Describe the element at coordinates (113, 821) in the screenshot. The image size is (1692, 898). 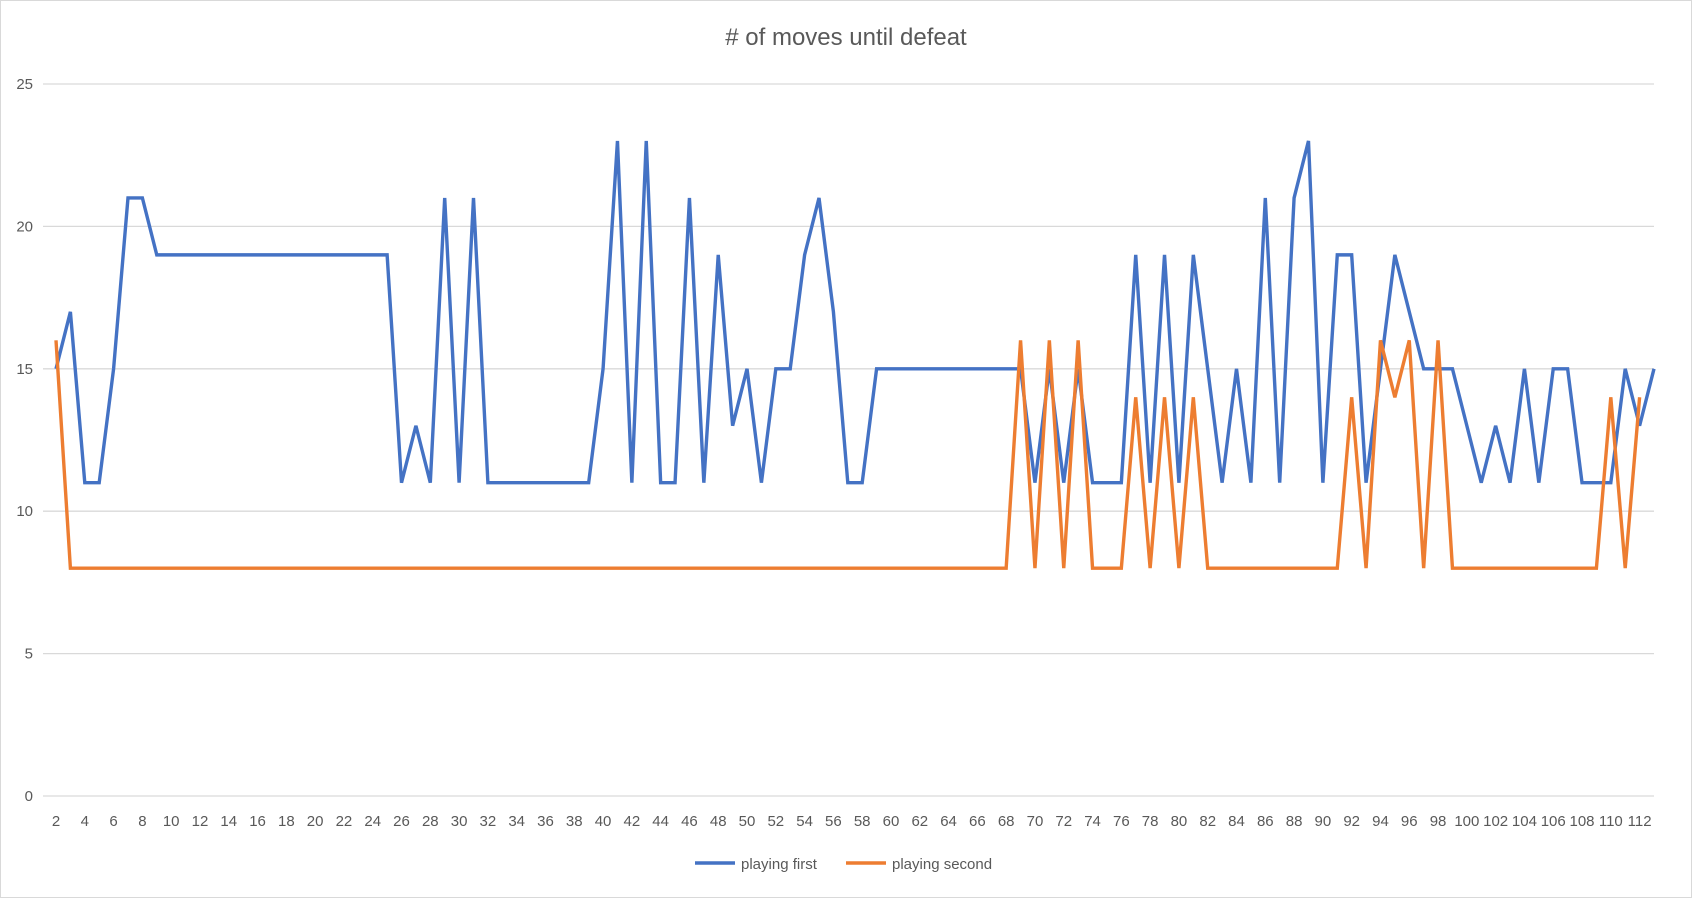
I see `x-tick-label: 6` at that location.